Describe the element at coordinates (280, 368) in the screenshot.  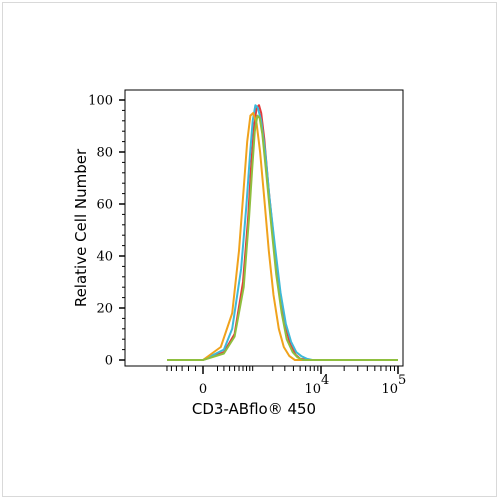
I see `x-minor-ticks` at that location.